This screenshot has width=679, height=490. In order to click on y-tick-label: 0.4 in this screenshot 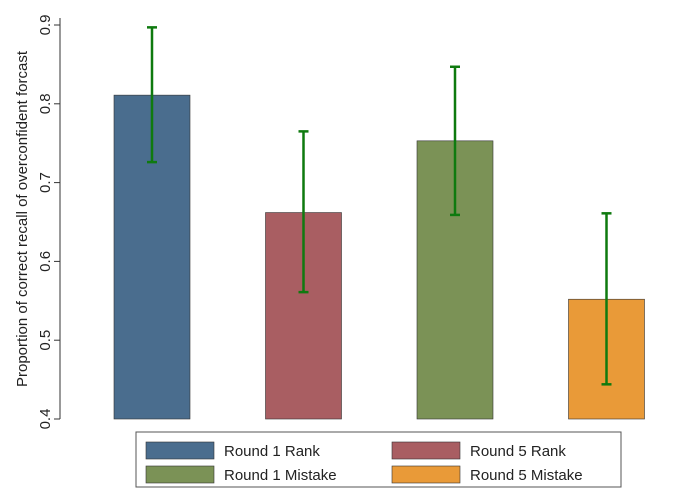, I will do `click(45, 419)`.